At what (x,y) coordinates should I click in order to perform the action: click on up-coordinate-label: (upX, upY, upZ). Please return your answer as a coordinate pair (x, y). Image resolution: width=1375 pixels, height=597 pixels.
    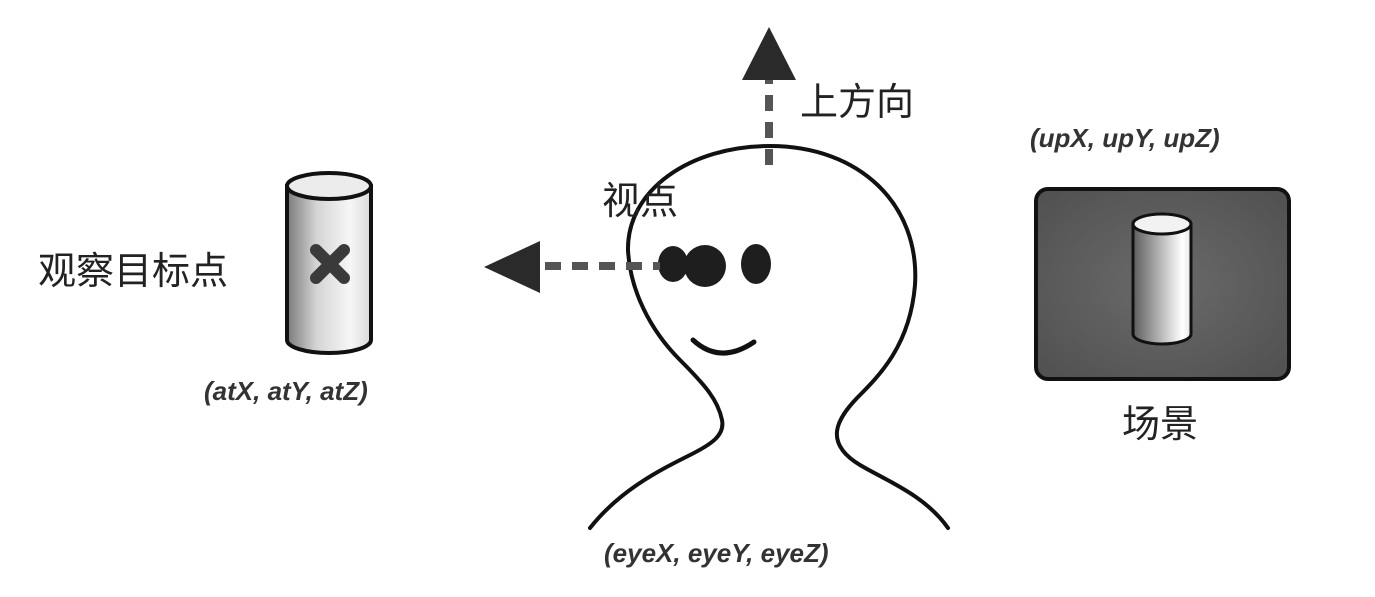
    Looking at the image, I should click on (1125, 138).